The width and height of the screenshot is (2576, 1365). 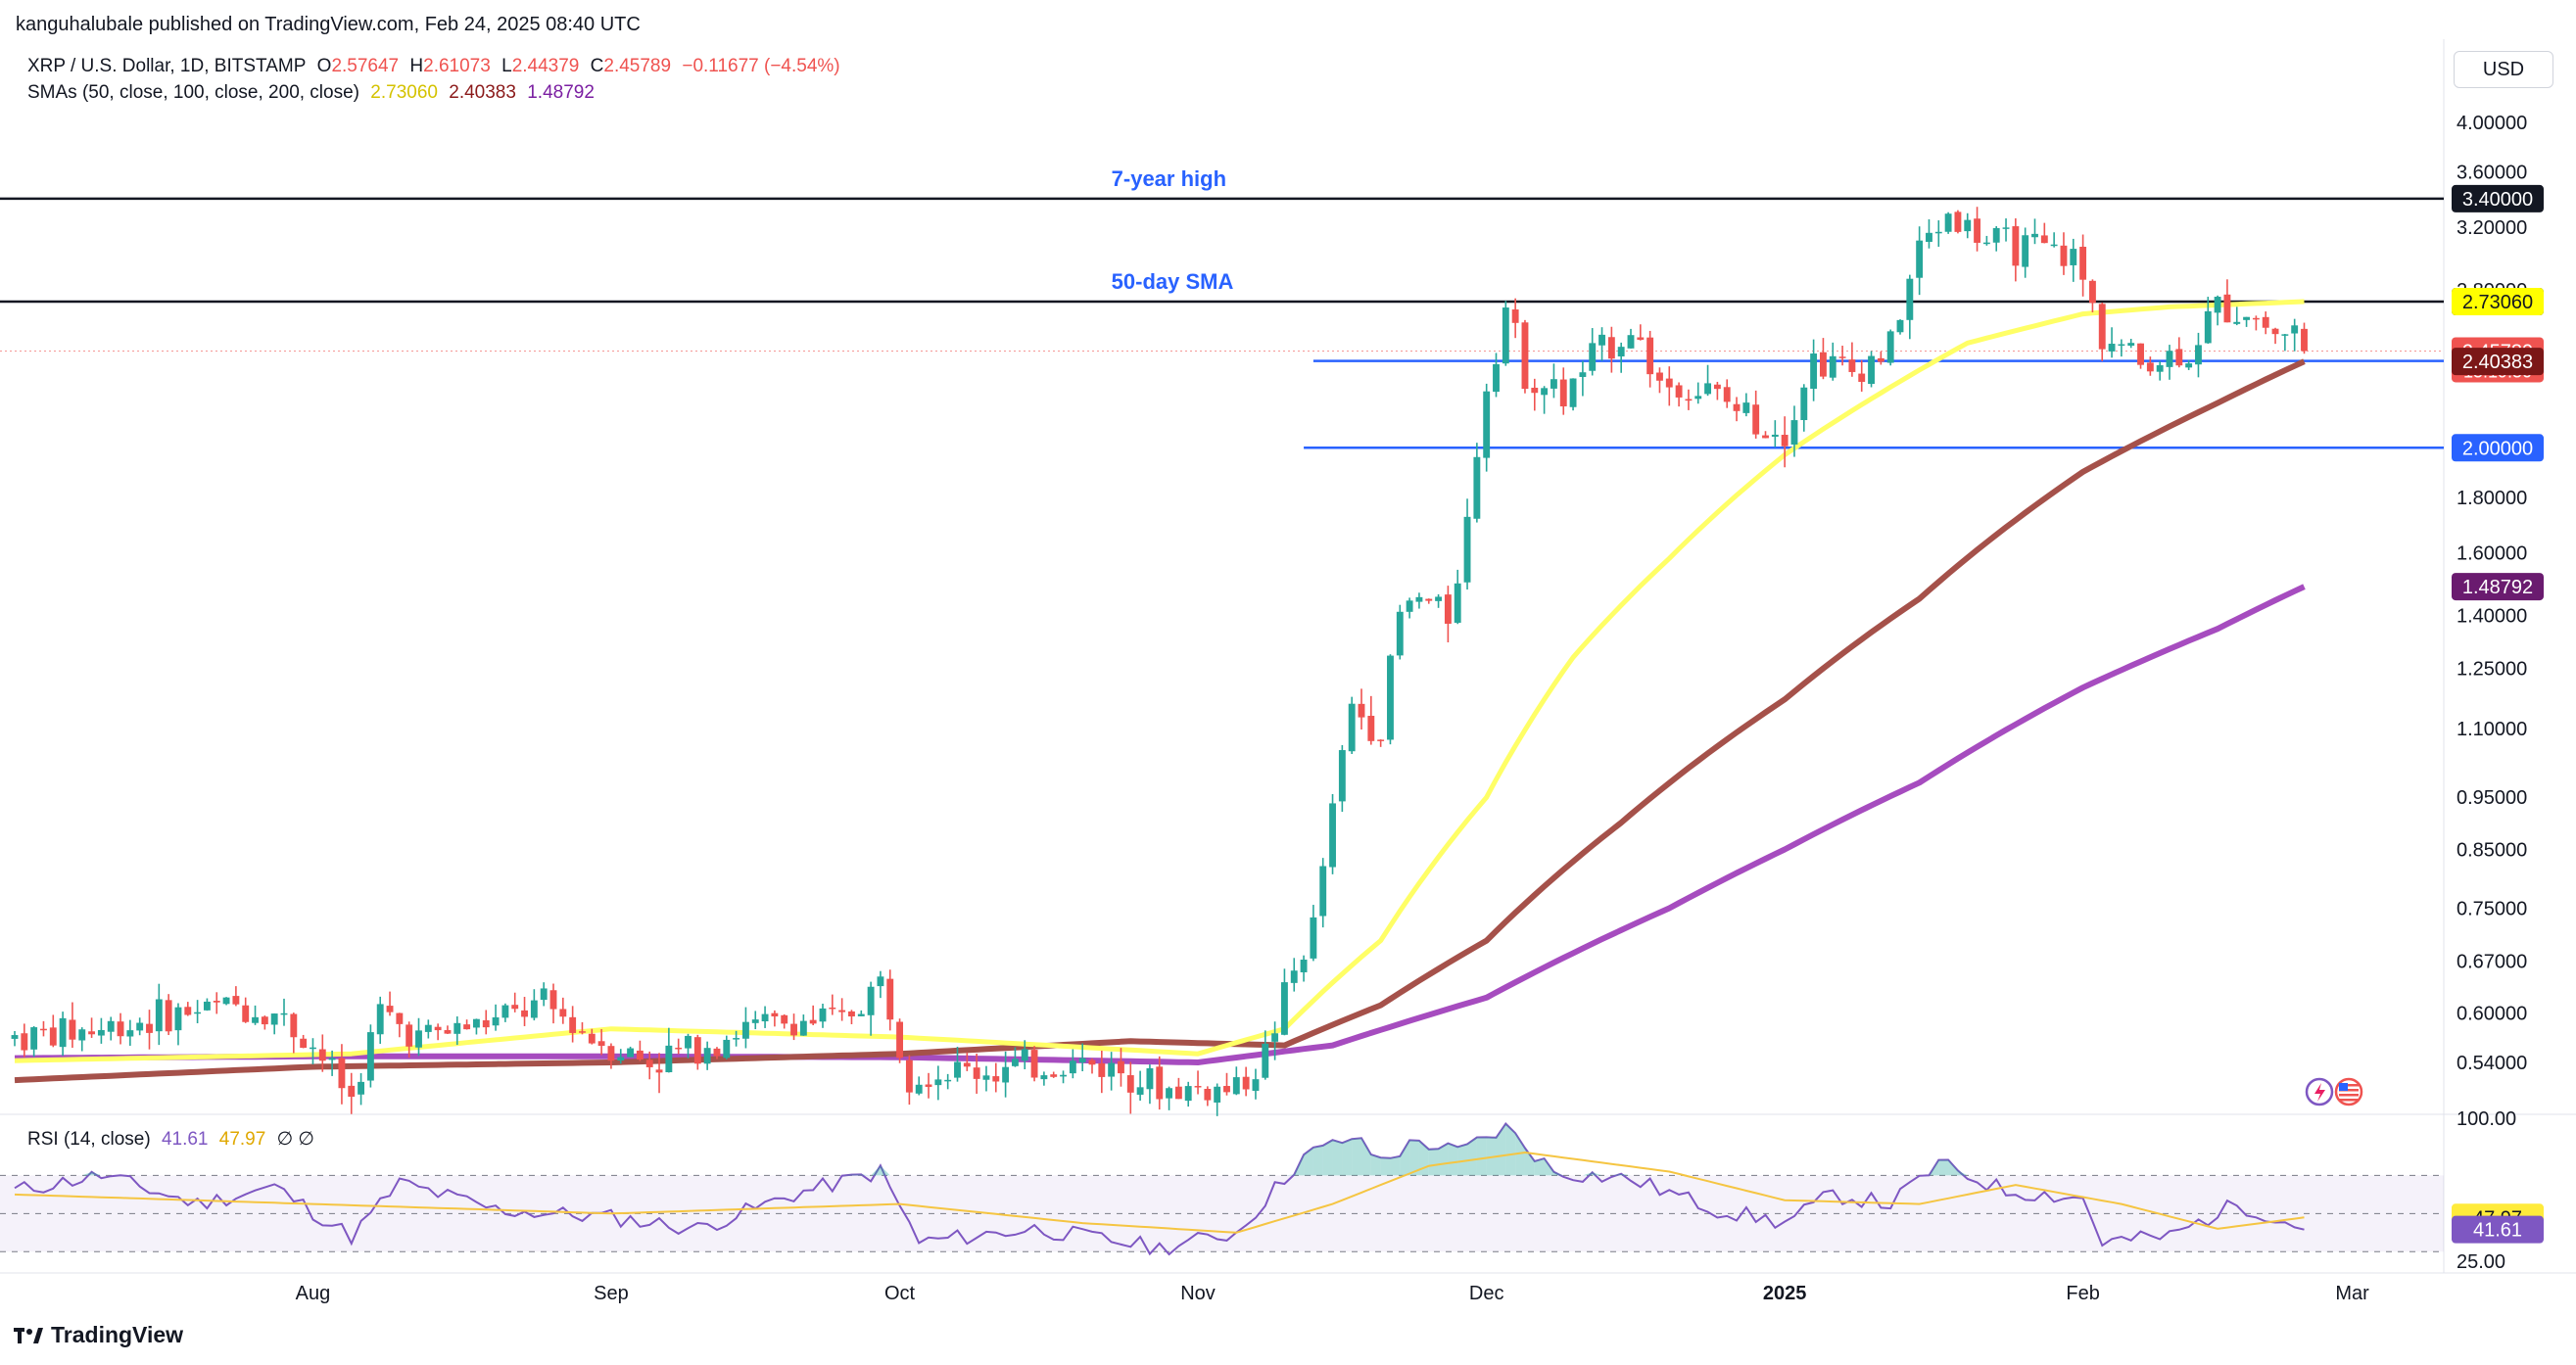 What do you see at coordinates (99, 1335) in the screenshot?
I see `brand-footer: TradingView` at bounding box center [99, 1335].